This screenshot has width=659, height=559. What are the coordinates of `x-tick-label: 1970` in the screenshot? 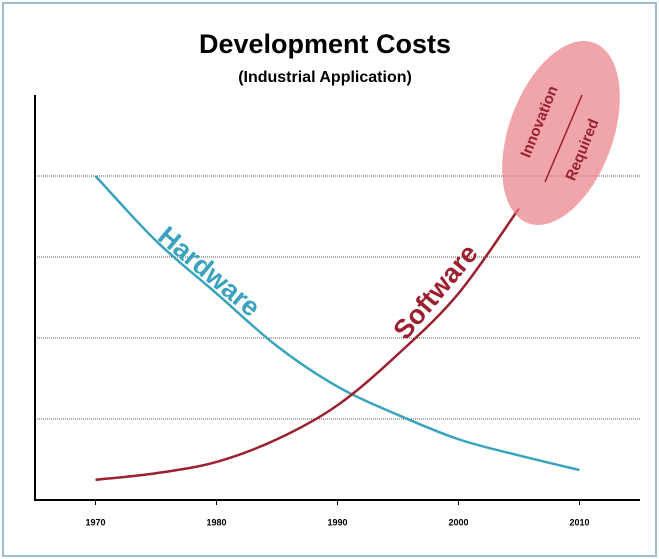 It's located at (95, 522).